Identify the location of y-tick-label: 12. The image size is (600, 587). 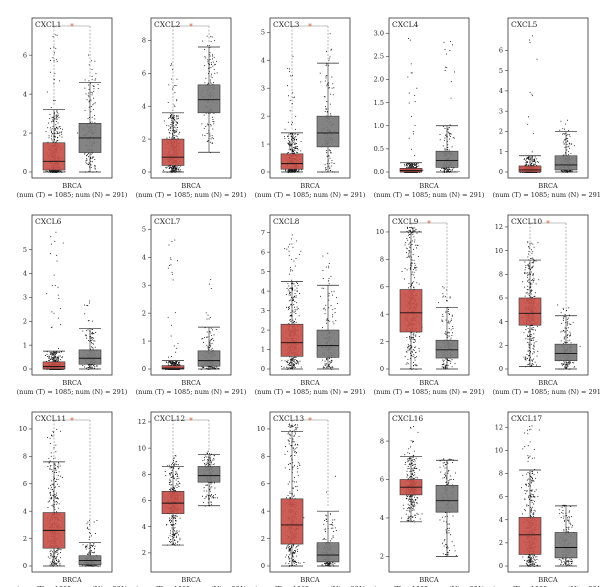
(499, 427).